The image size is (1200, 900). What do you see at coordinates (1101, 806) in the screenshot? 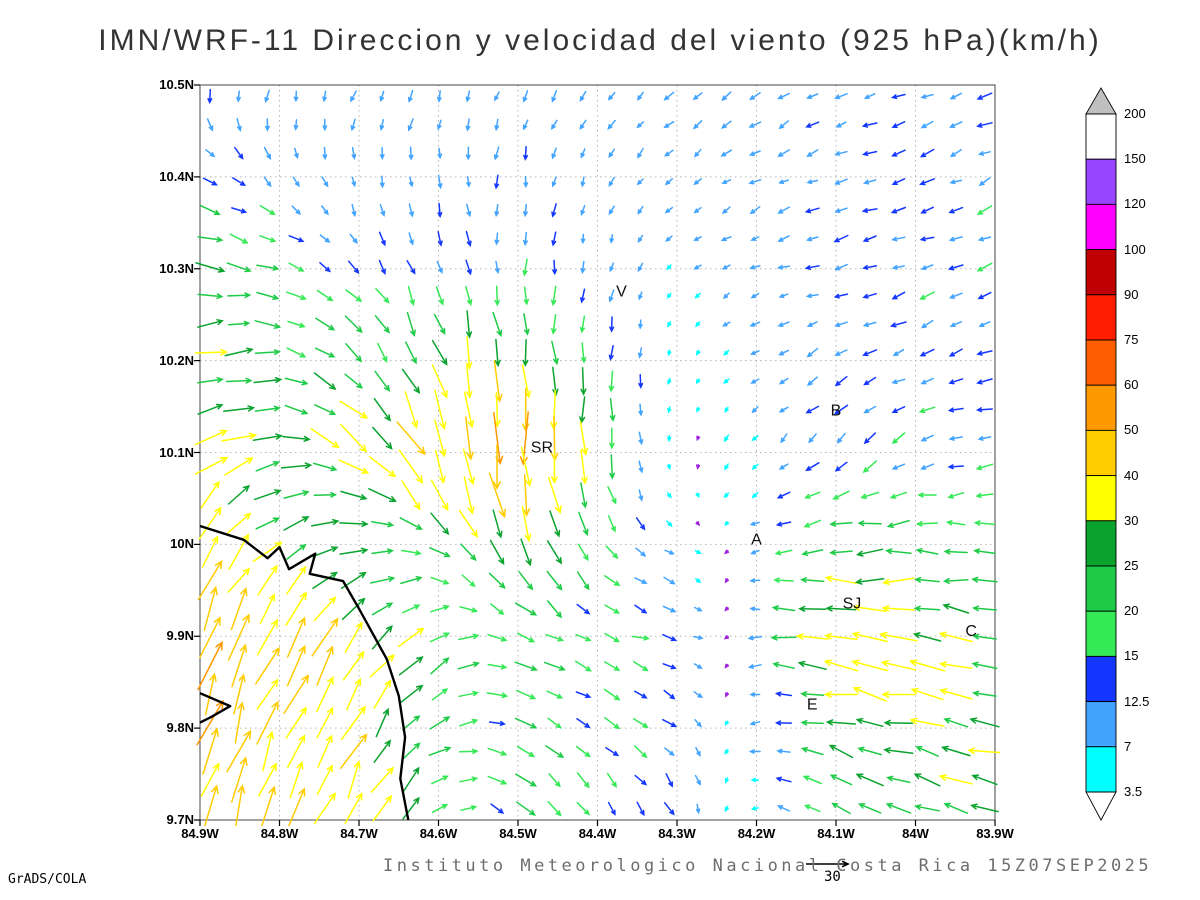
I see `colorbar-under-triangle` at bounding box center [1101, 806].